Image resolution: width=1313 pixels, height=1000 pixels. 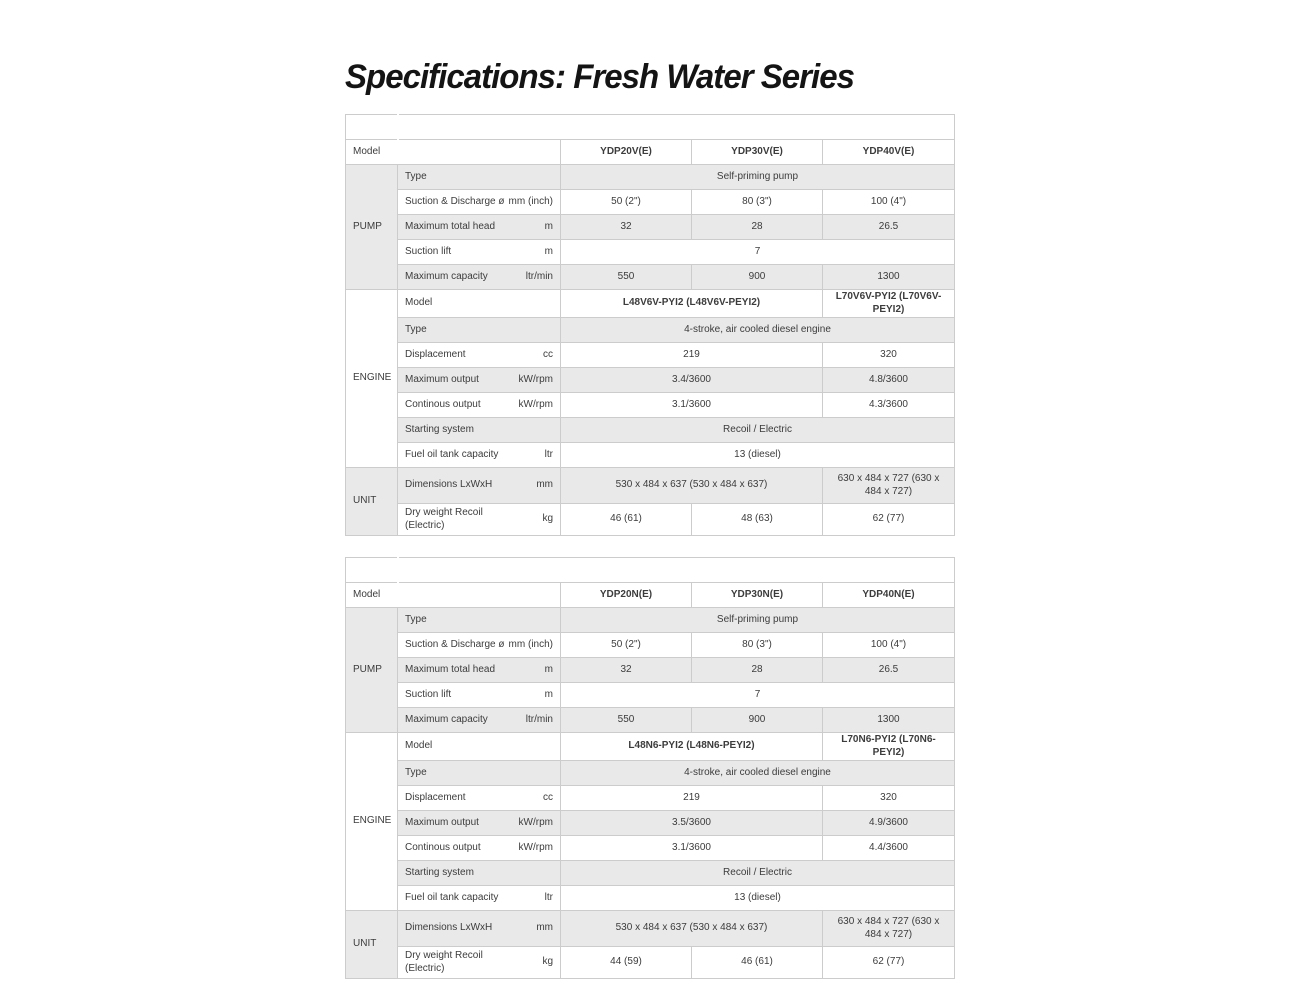 What do you see at coordinates (626, 152) in the screenshot?
I see `model-name-cell: YDP20V(E)` at bounding box center [626, 152].